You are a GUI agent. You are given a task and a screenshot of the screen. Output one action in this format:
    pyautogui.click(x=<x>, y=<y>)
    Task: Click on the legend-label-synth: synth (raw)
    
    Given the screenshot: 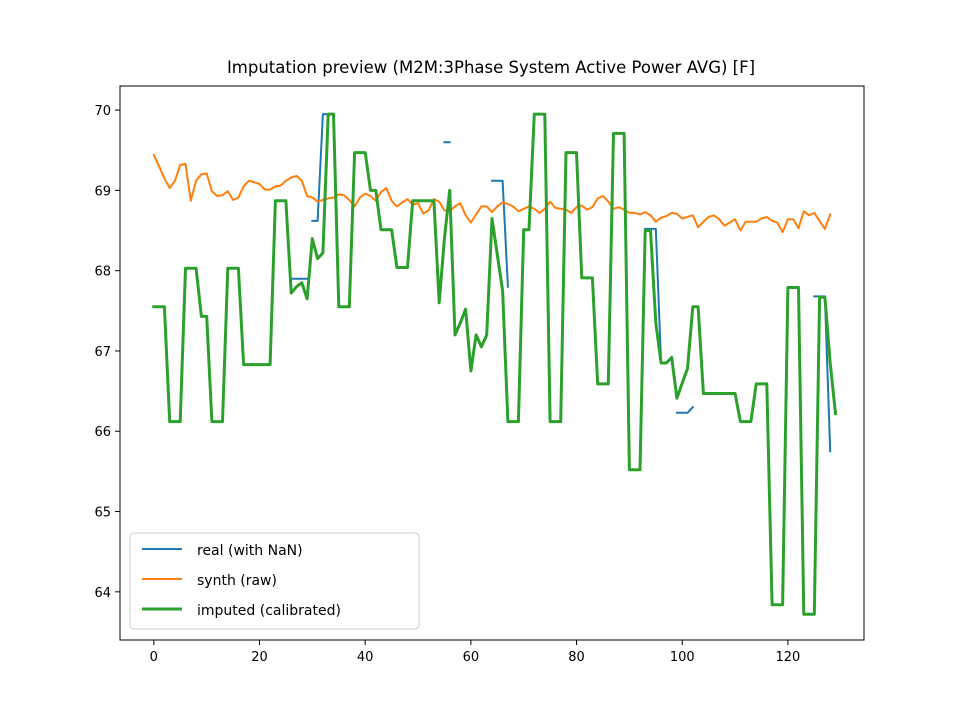 What is the action you would take?
    pyautogui.click(x=237, y=581)
    